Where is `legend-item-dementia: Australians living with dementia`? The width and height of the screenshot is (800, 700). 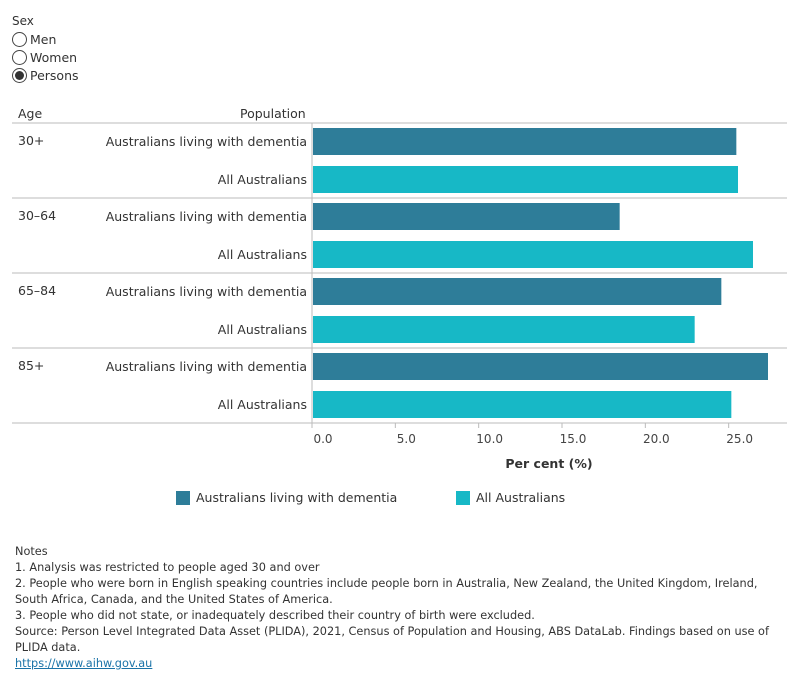
legend-item-dementia: Australians living with dementia is located at coordinates (286, 497).